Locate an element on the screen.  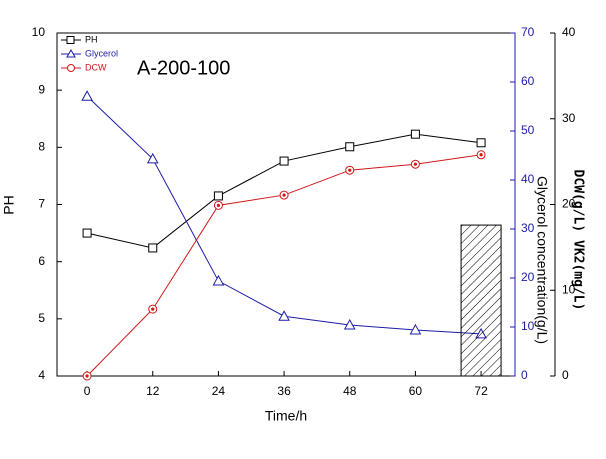
y-axis-title: PH is located at coordinates (9, 204).